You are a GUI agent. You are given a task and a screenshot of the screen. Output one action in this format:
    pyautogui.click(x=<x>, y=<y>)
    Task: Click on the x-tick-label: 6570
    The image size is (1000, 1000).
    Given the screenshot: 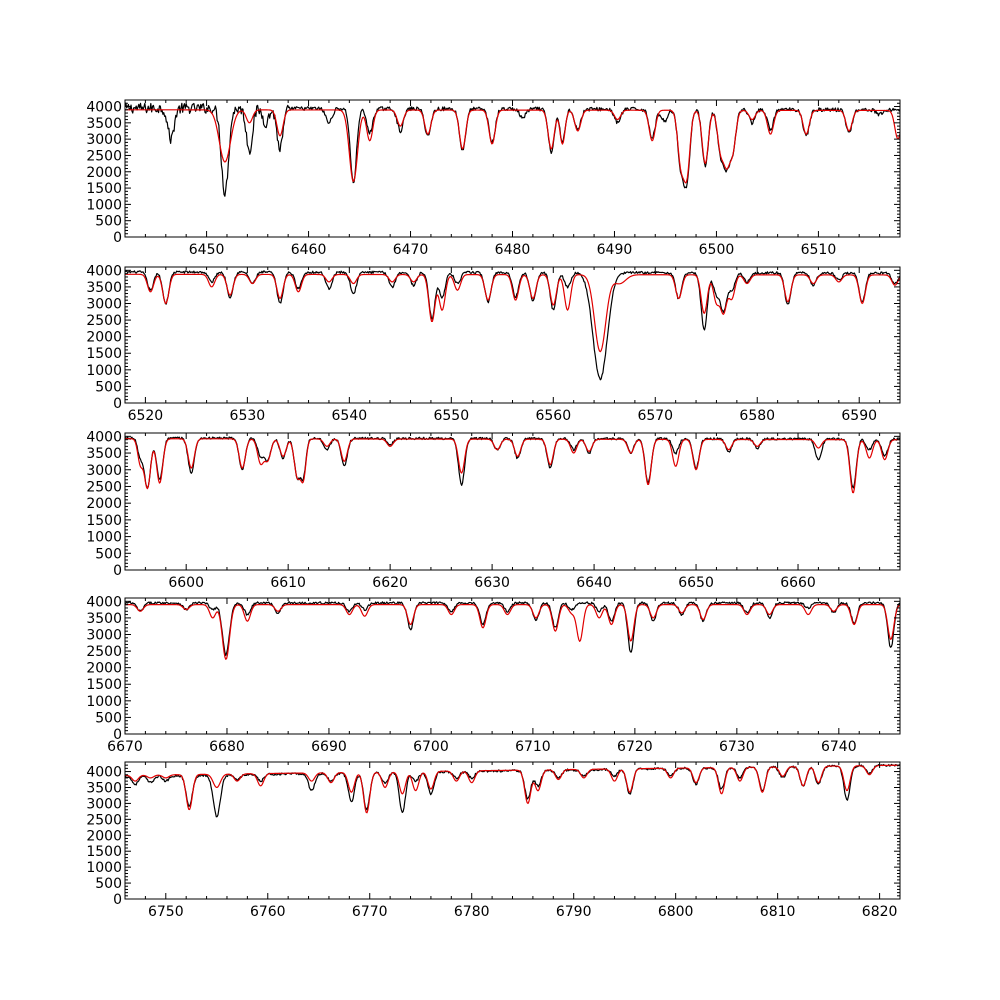 What is the action you would take?
    pyautogui.click(x=655, y=416)
    